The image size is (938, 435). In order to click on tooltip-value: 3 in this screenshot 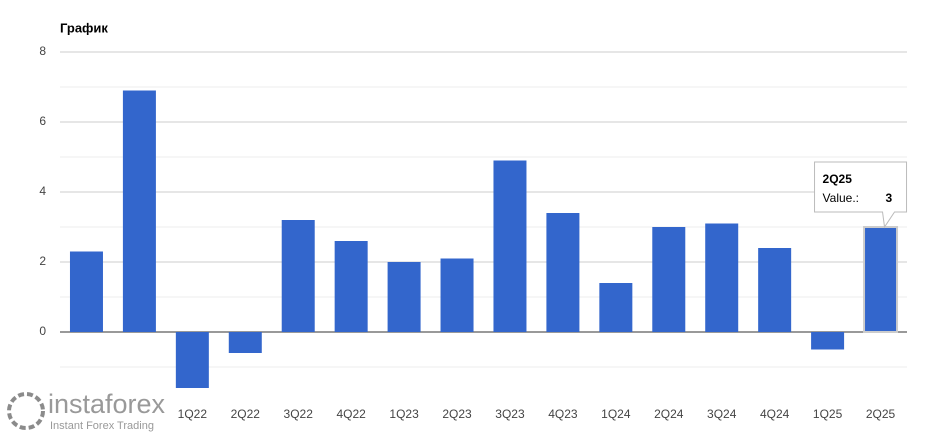, I will do `click(889, 198)`.